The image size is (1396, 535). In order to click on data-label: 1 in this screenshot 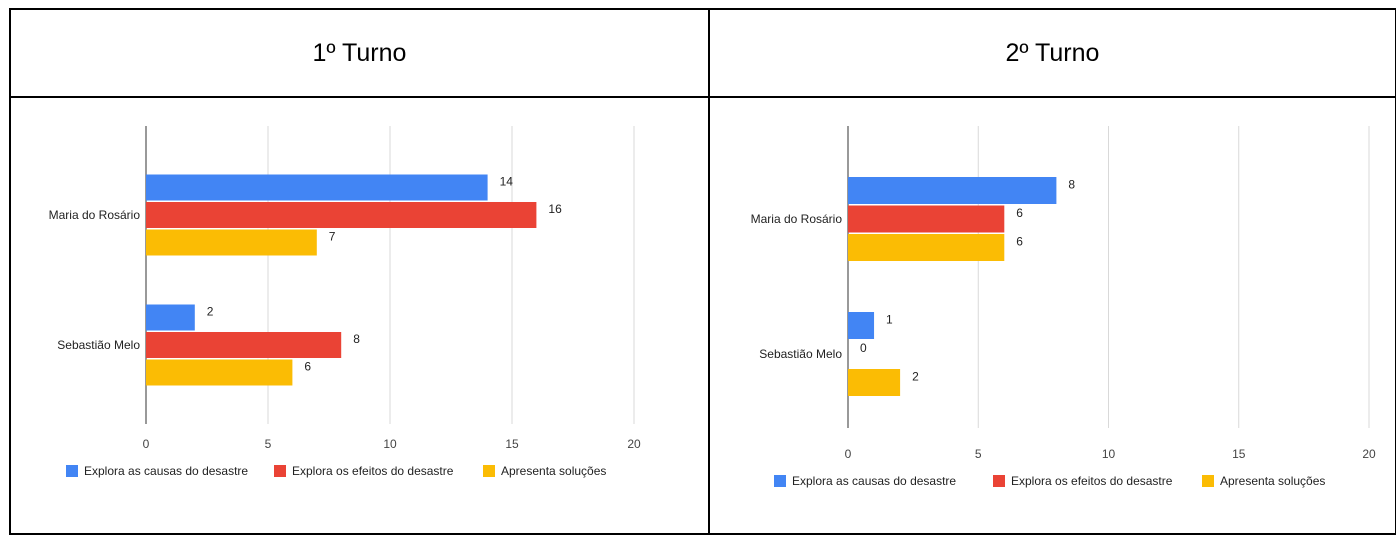, I will do `click(889, 320)`.